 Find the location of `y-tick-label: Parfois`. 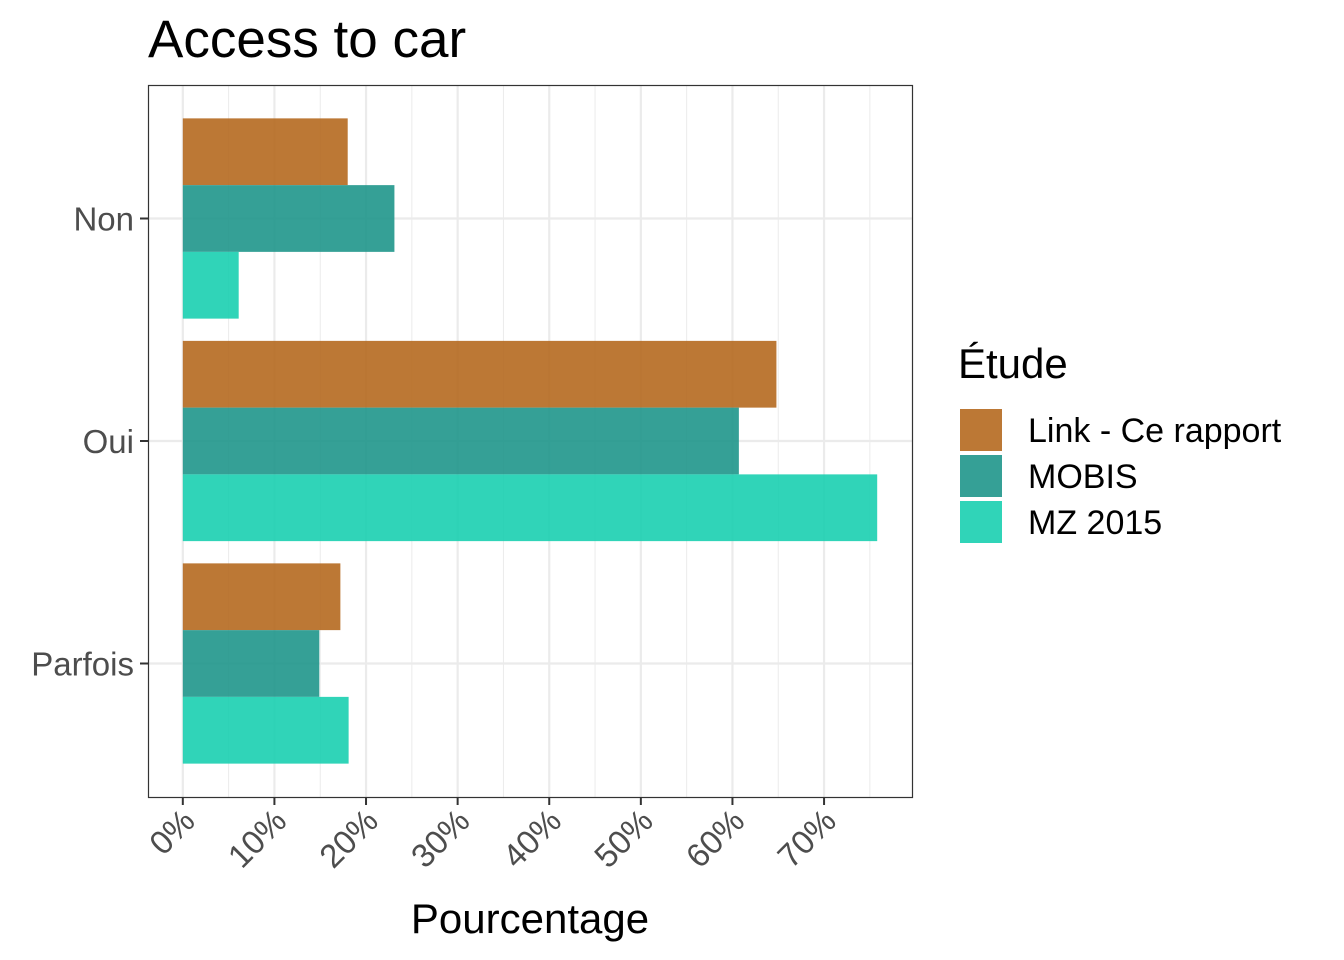

y-tick-label: Parfois is located at coordinates (82, 664).